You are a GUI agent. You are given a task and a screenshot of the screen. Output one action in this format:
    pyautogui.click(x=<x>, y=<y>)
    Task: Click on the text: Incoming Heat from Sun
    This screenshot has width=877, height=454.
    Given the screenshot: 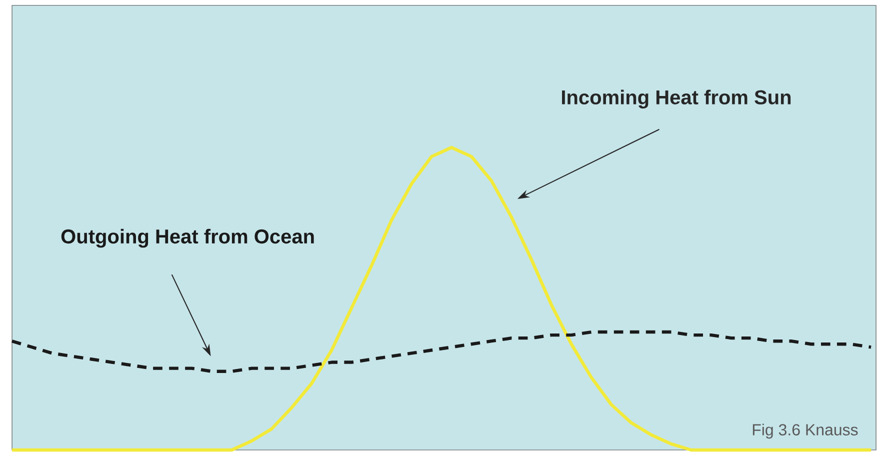 What is the action you would take?
    pyautogui.click(x=676, y=99)
    